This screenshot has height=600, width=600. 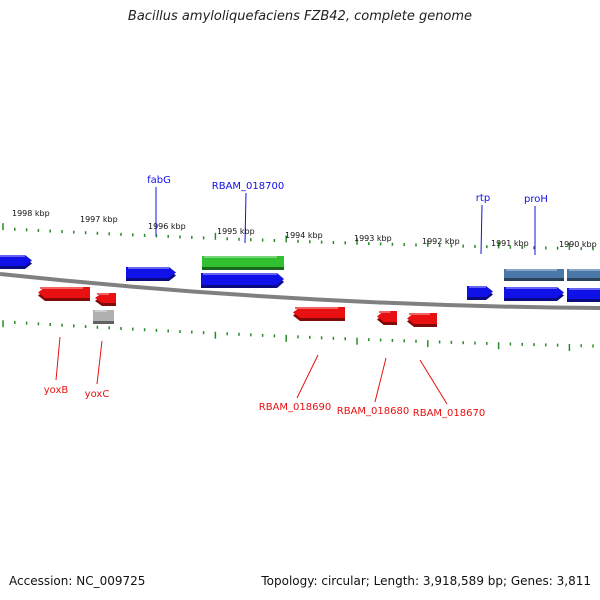 What do you see at coordinates (449, 413) in the screenshot?
I see `gene-label-rbam_018670: RBAM_018670` at bounding box center [449, 413].